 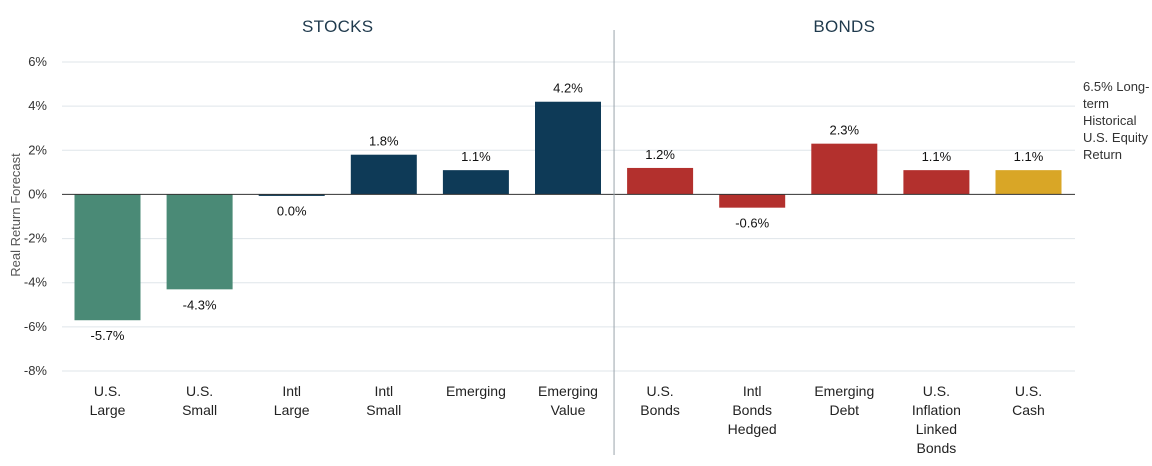 I want to click on annotation-line: Historical, so click(x=1110, y=120).